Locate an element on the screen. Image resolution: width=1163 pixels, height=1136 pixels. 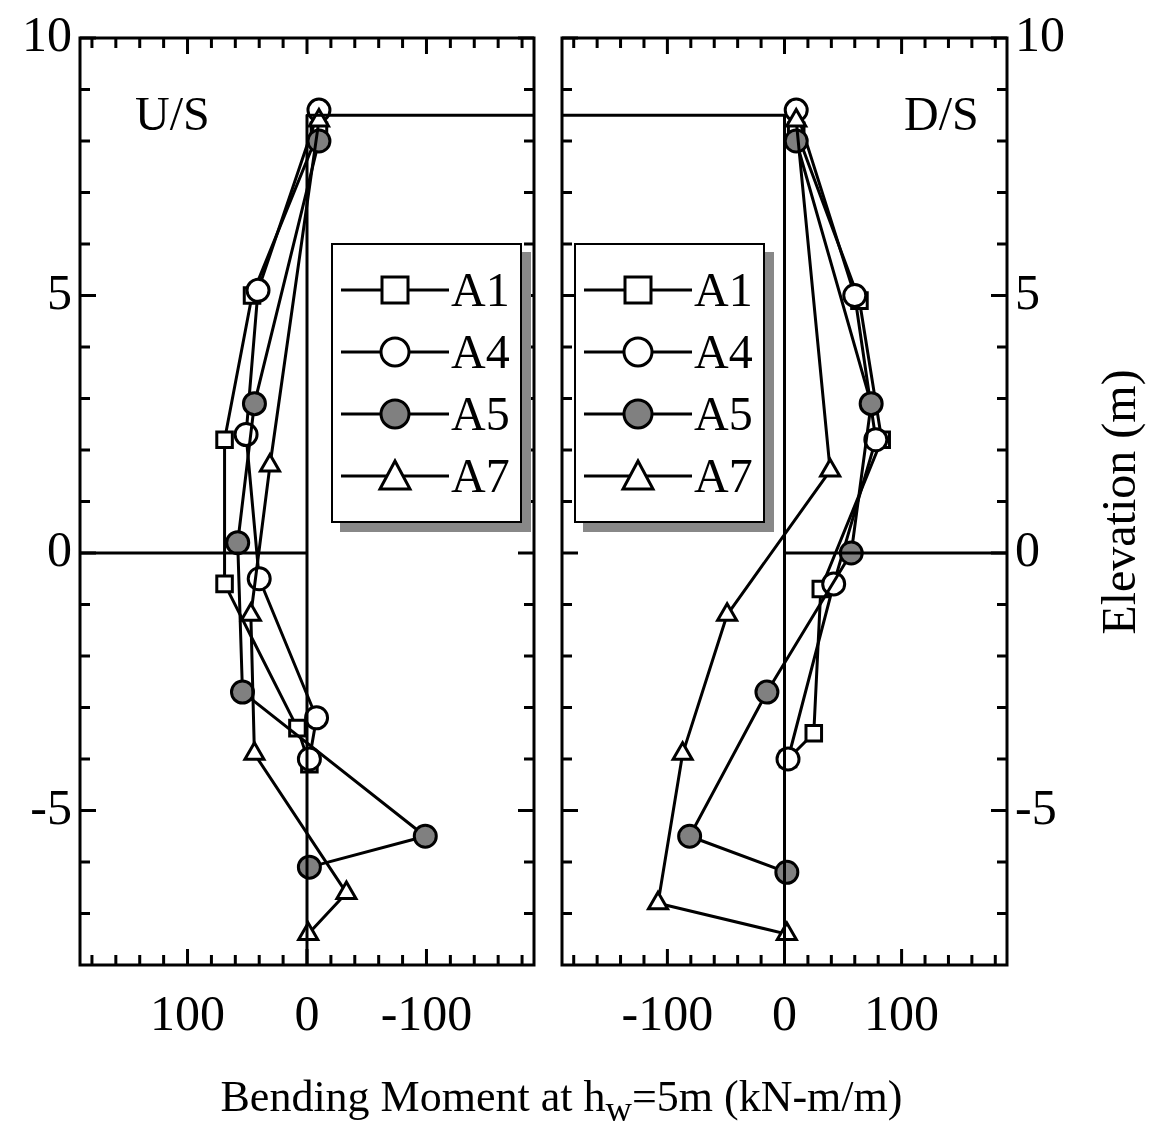
annotation: D/S is located at coordinates (941, 113).